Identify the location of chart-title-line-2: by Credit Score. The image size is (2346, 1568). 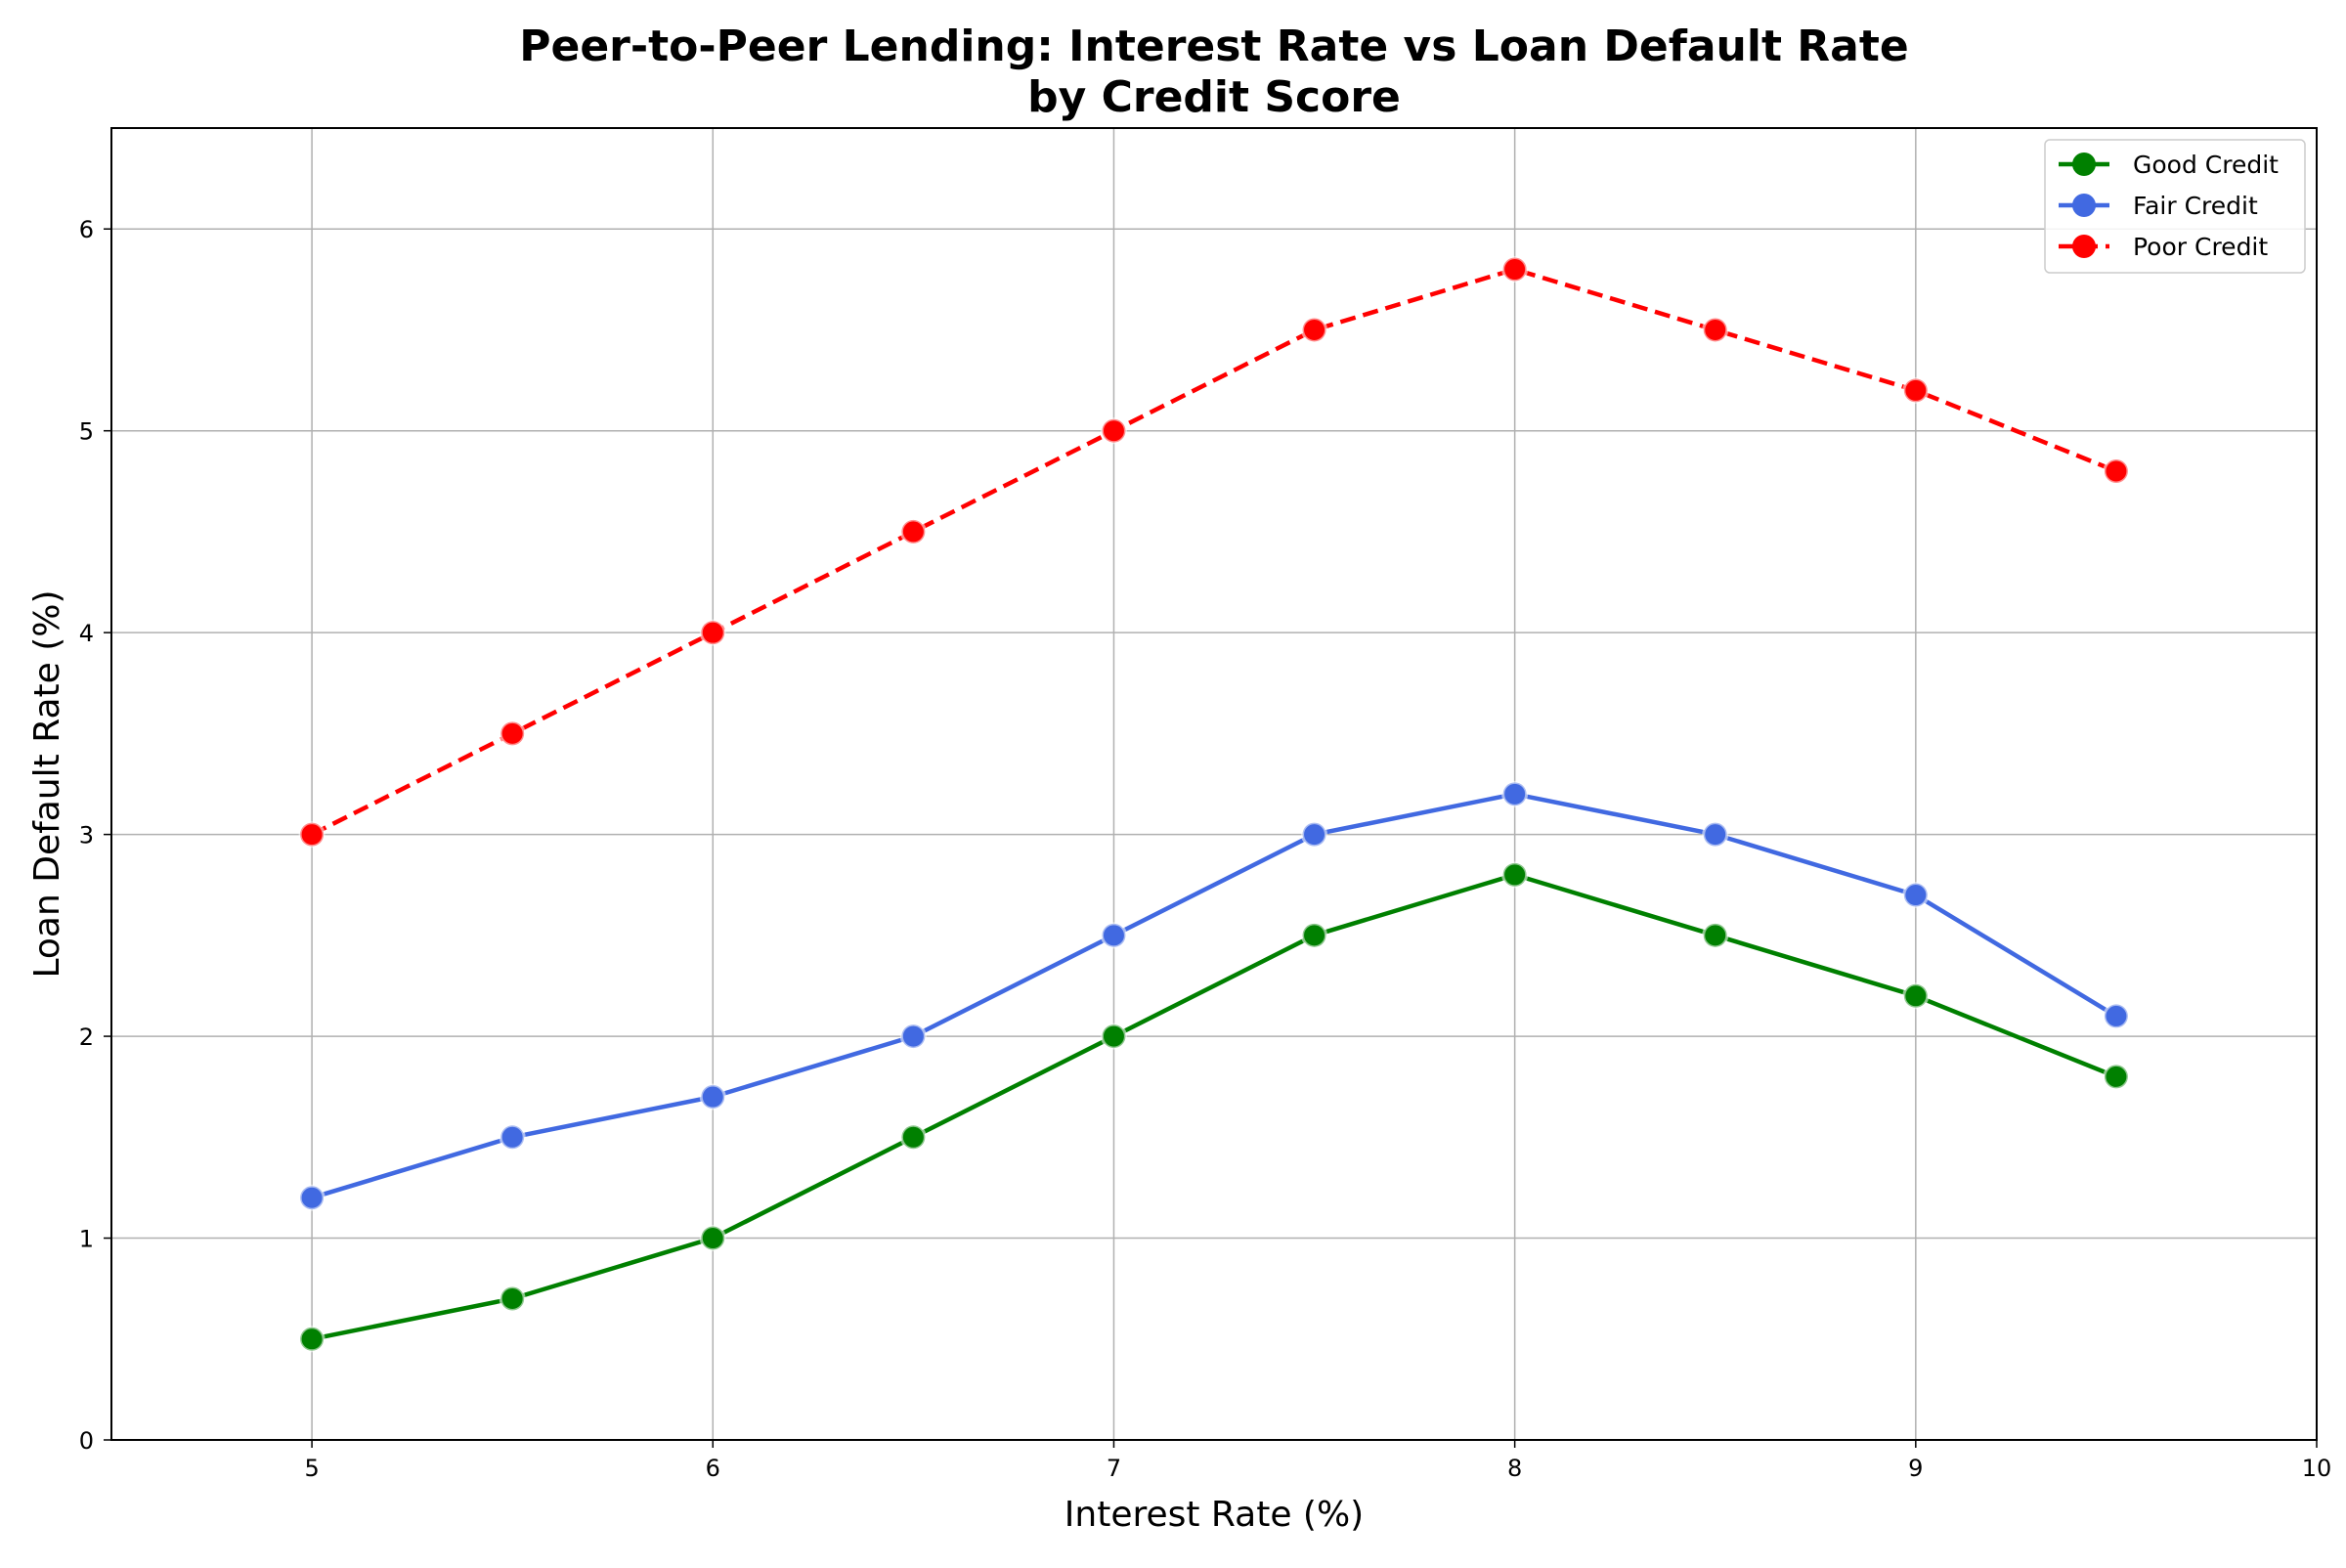
(1214, 97).